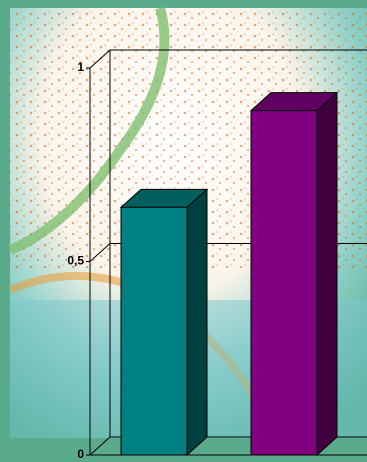 Image resolution: width=367 pixels, height=462 pixels. I want to click on y-tick-label: 0,5, so click(75, 261).